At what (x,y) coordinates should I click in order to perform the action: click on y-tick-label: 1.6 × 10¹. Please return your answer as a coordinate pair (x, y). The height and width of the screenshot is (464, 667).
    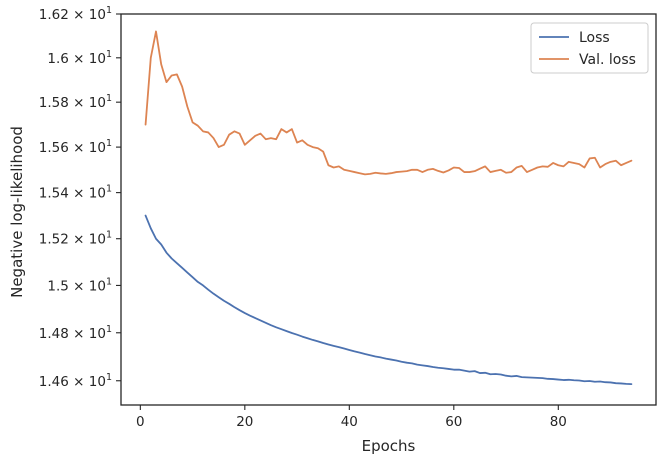
    Looking at the image, I should click on (79, 58).